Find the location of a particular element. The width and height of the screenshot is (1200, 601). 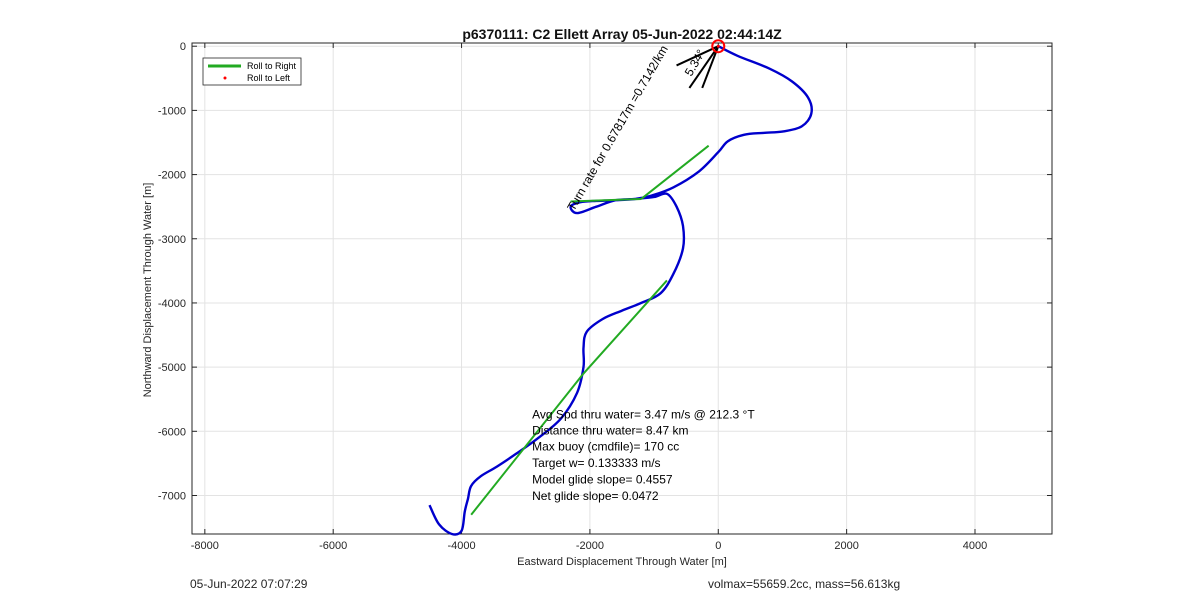

x-tick-label: 2000 is located at coordinates (846, 546).